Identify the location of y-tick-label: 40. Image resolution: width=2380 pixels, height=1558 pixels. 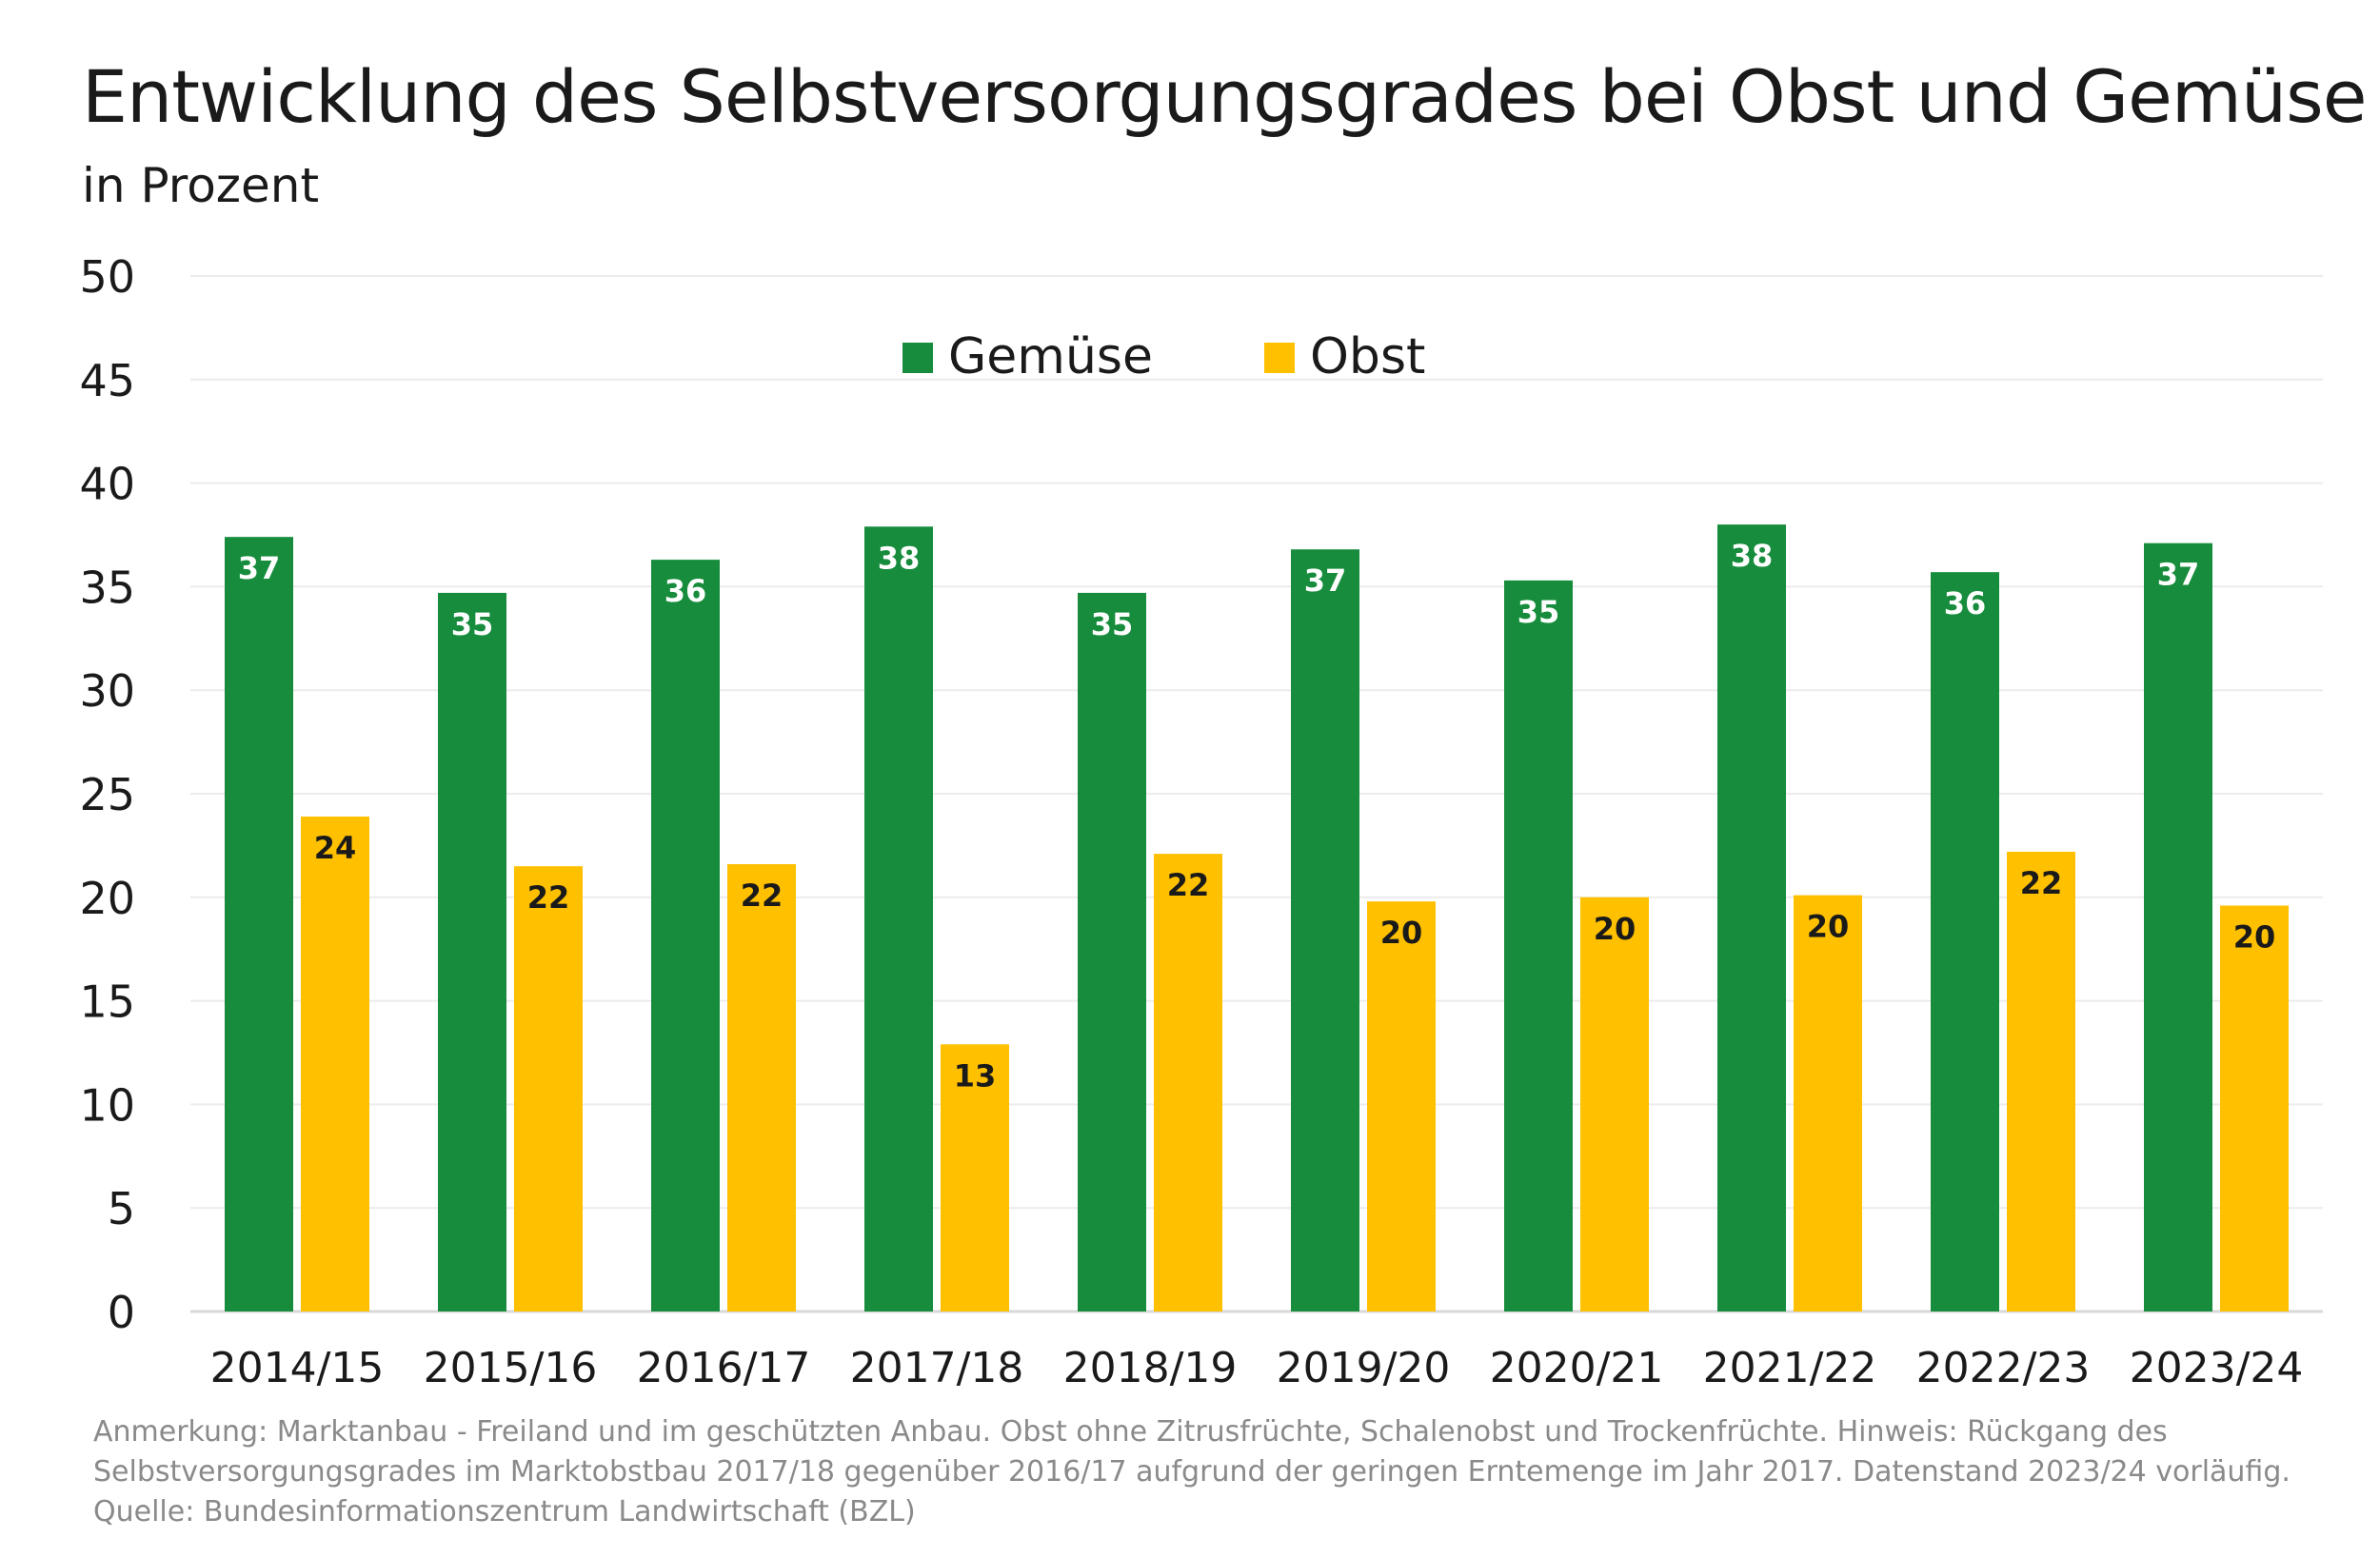
(107, 485).